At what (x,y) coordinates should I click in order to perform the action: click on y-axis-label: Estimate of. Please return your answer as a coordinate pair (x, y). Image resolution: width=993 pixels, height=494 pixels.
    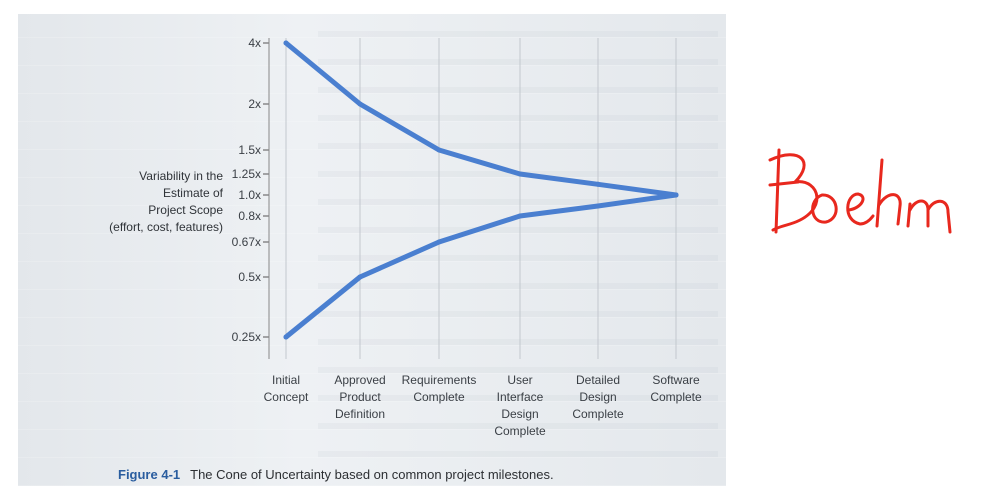
    Looking at the image, I should click on (193, 193).